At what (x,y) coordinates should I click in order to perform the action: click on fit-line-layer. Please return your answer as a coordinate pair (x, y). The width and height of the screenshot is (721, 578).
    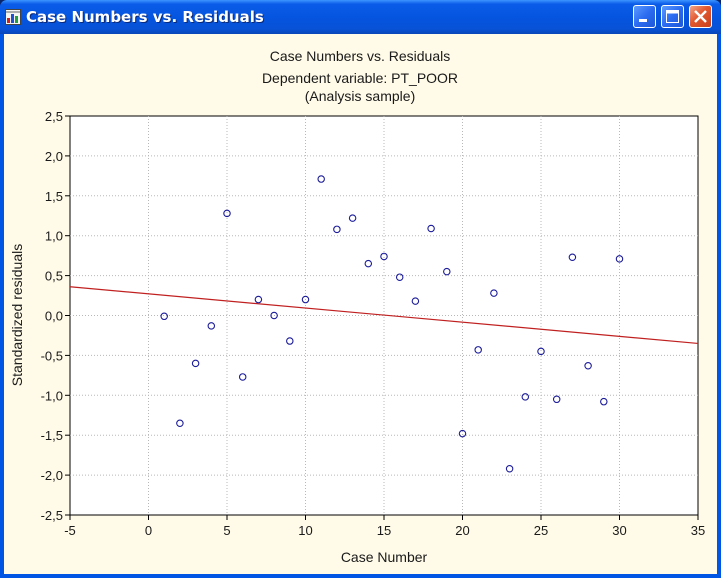
    Looking at the image, I should click on (384, 315).